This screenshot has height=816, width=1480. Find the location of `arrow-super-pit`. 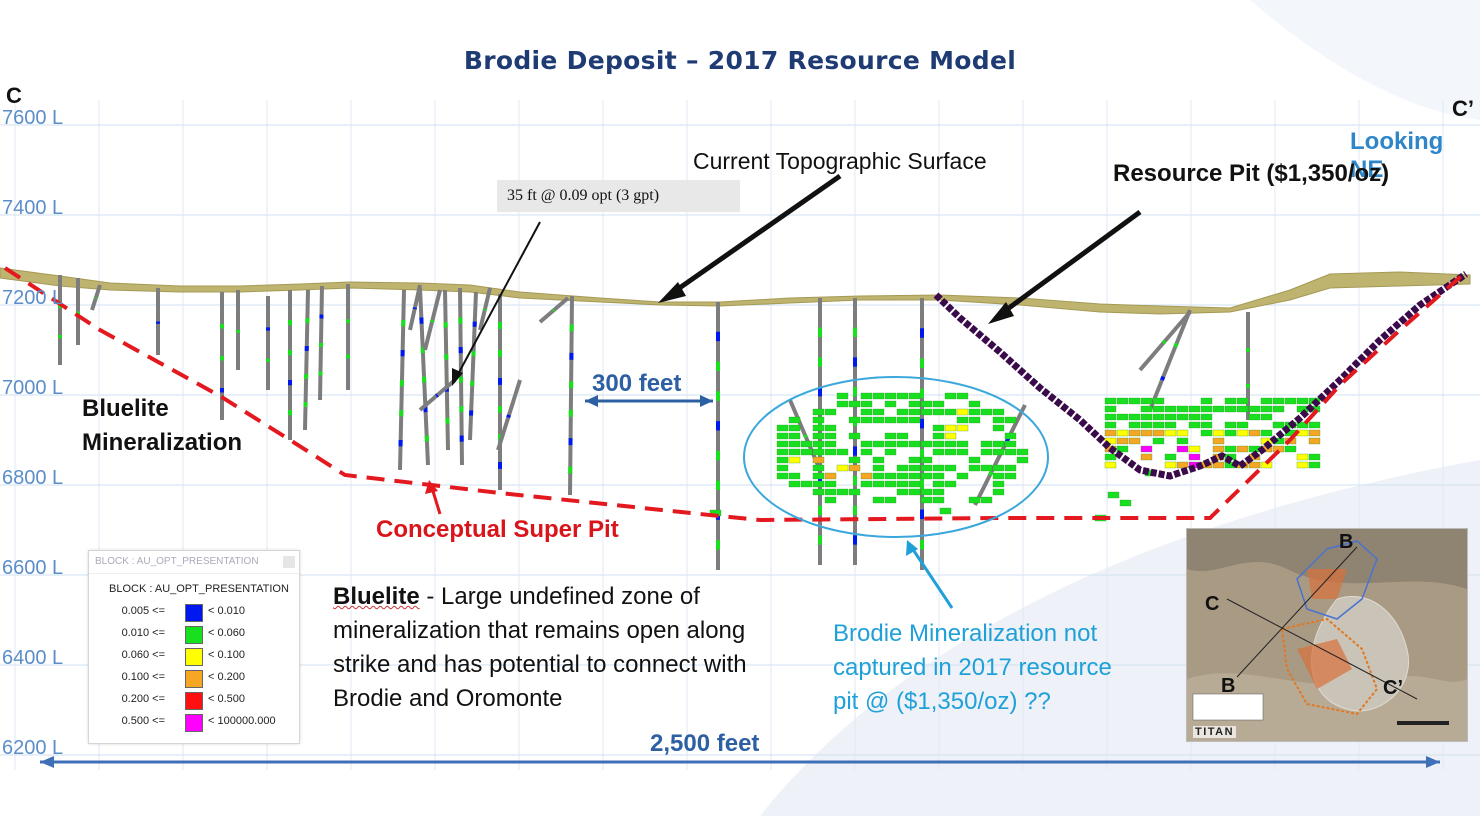

arrow-super-pit is located at coordinates (436, 501).